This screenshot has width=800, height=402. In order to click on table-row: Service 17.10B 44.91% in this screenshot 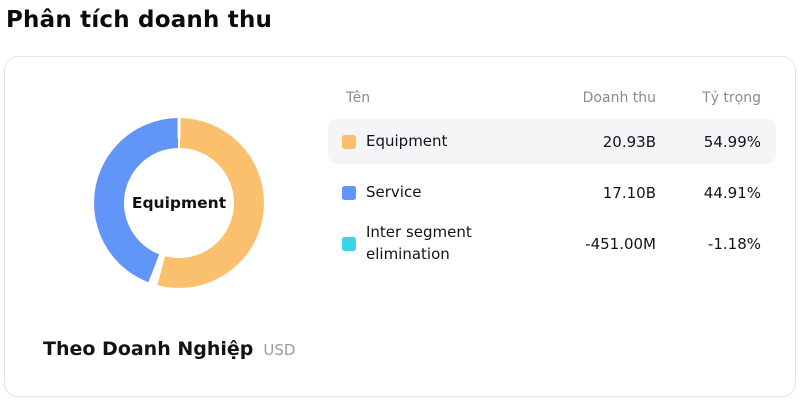, I will do `click(552, 192)`.